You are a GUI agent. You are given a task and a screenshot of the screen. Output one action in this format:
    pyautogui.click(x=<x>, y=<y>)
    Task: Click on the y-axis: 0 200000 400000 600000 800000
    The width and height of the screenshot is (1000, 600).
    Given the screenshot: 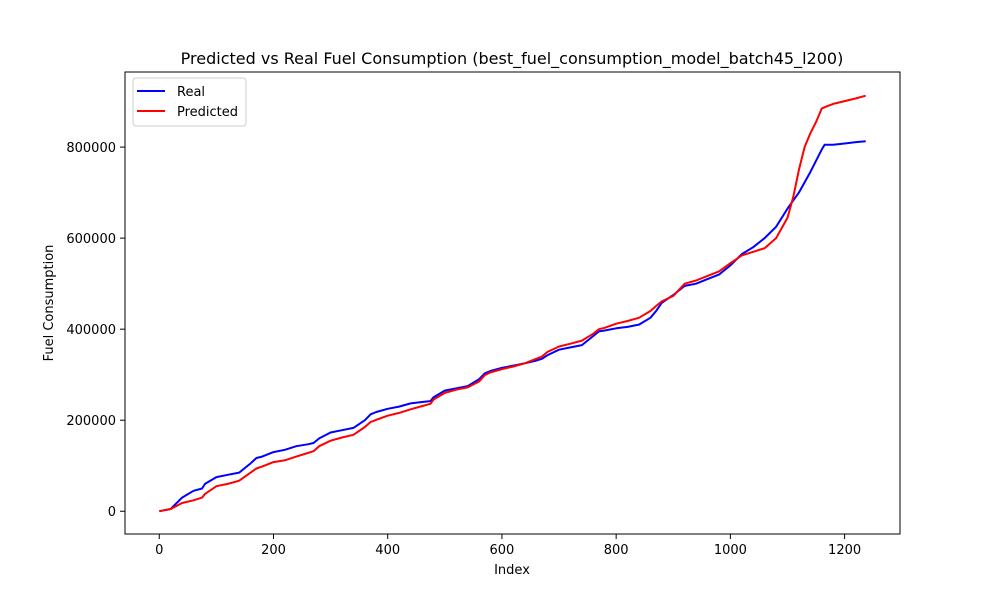 What is the action you would take?
    pyautogui.click(x=95, y=330)
    